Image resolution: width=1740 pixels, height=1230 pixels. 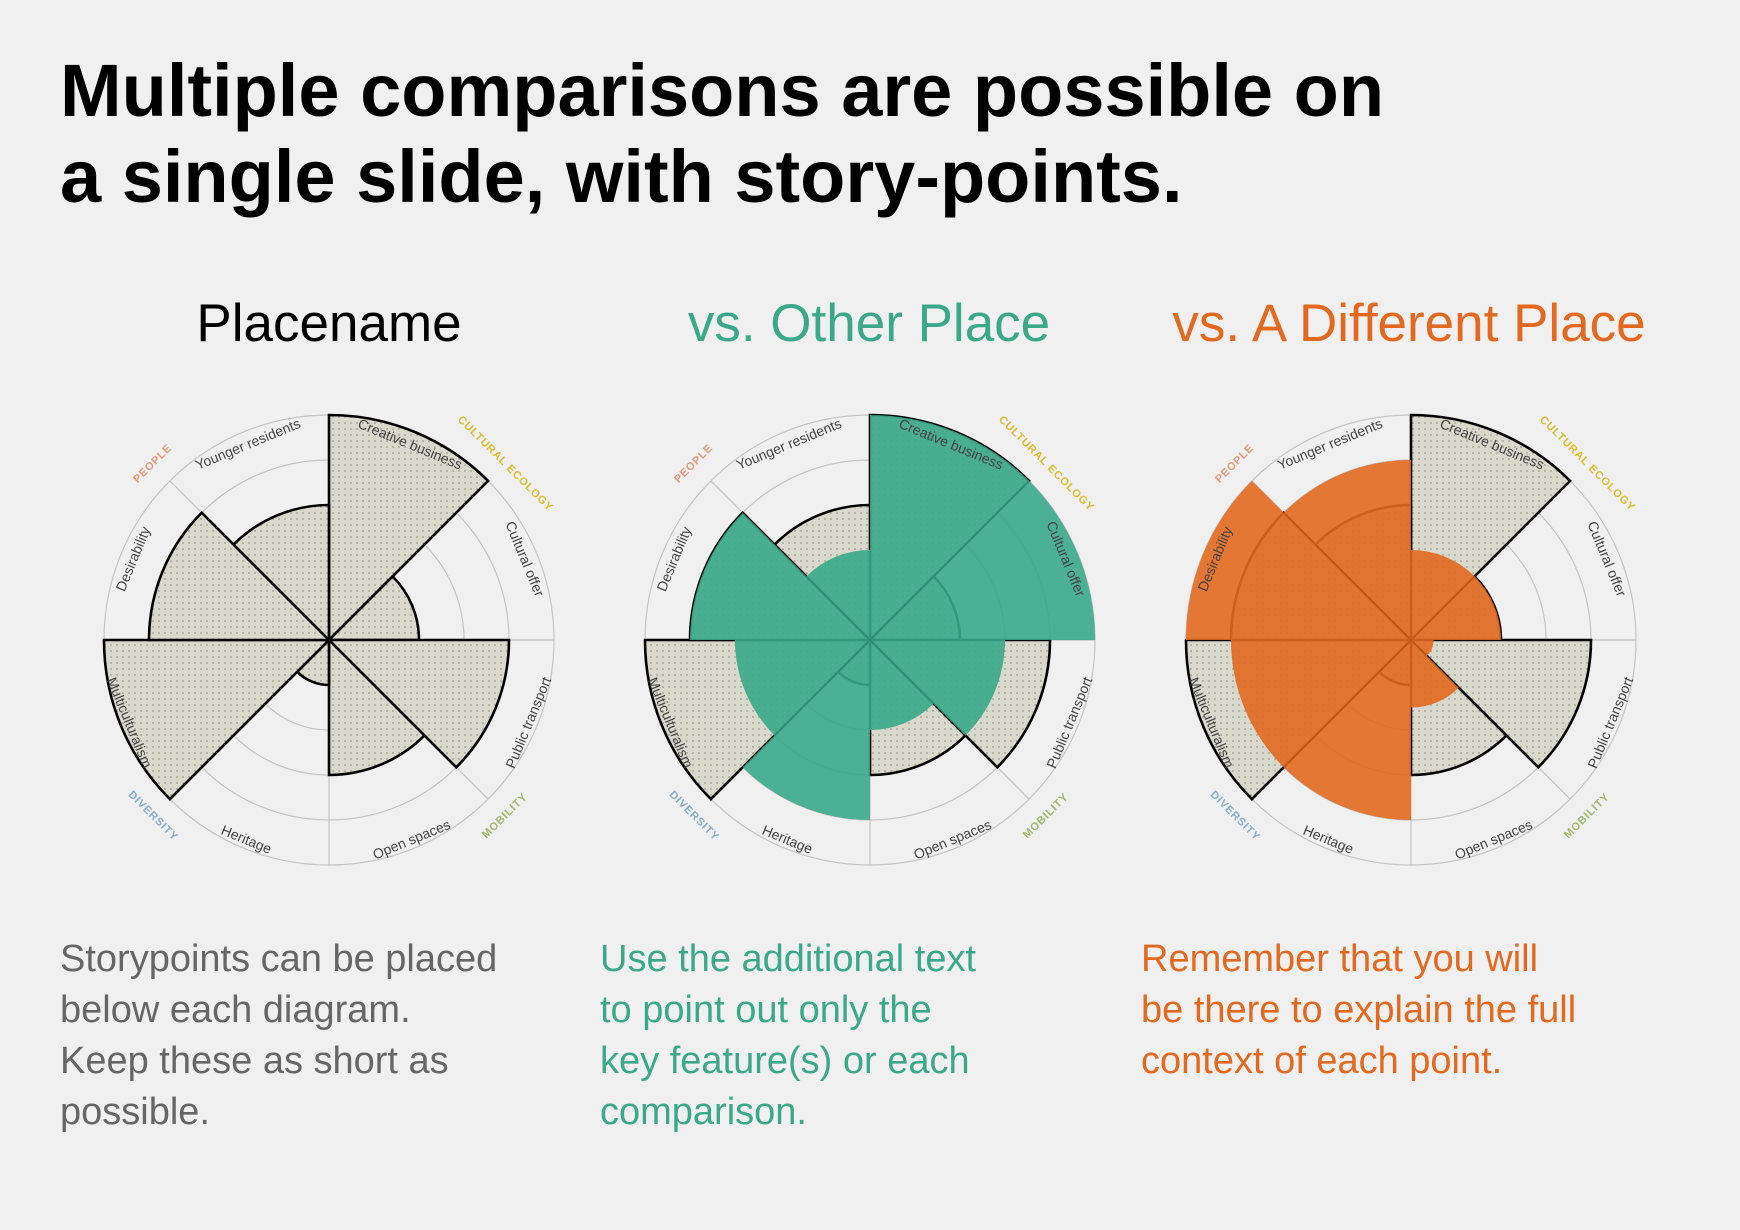 I want to click on panel-title-placename: Placename, so click(x=329, y=323).